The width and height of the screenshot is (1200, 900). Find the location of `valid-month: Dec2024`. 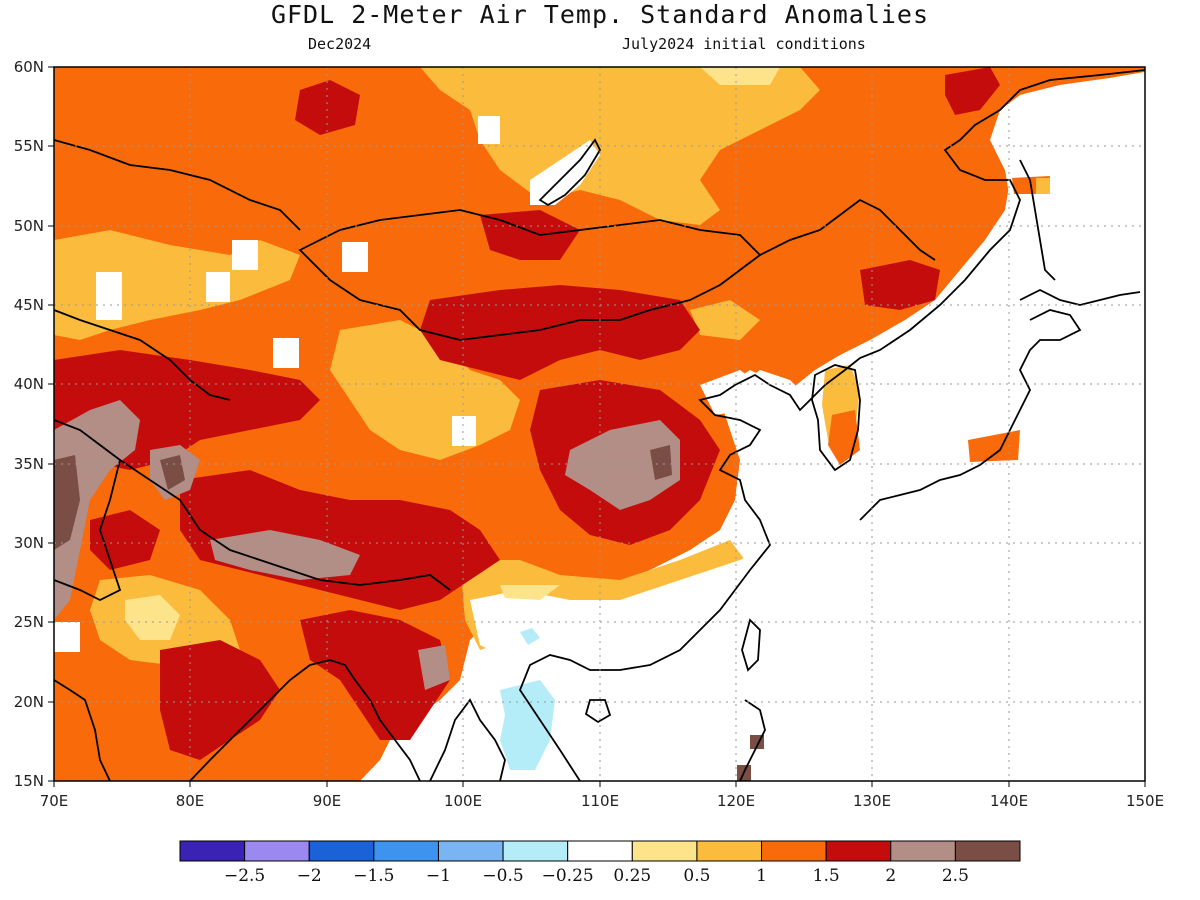

valid-month: Dec2024 is located at coordinates (340, 44).